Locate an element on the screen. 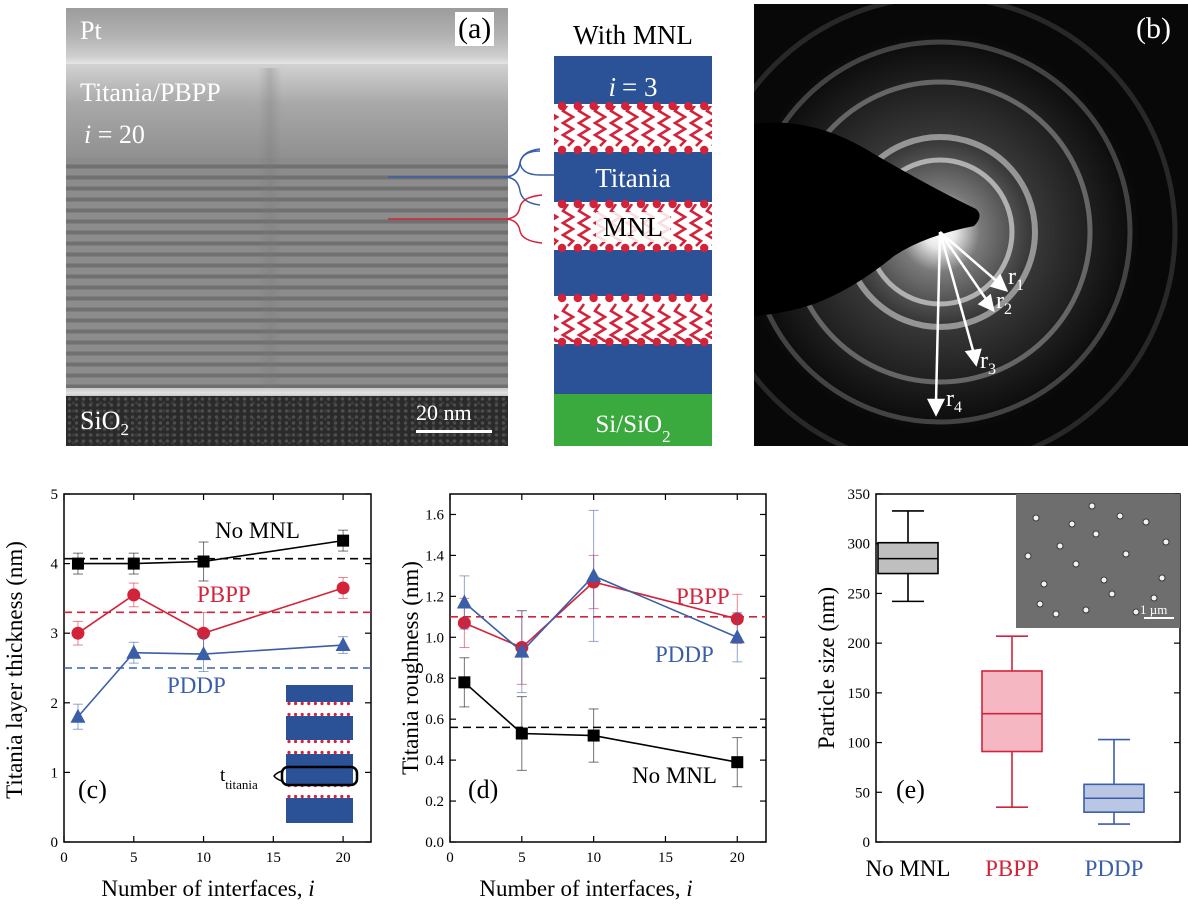 This screenshot has height=908, width=1188. y-tick-label: 150 is located at coordinates (859, 694).